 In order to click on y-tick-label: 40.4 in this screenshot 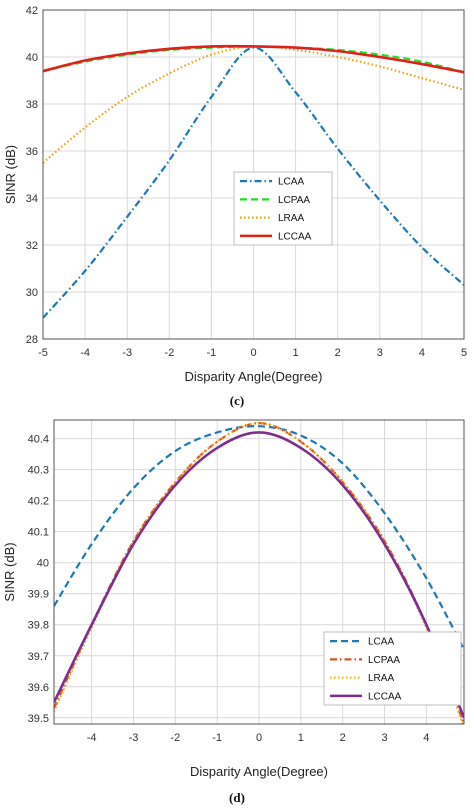, I will do `click(38, 440)`.